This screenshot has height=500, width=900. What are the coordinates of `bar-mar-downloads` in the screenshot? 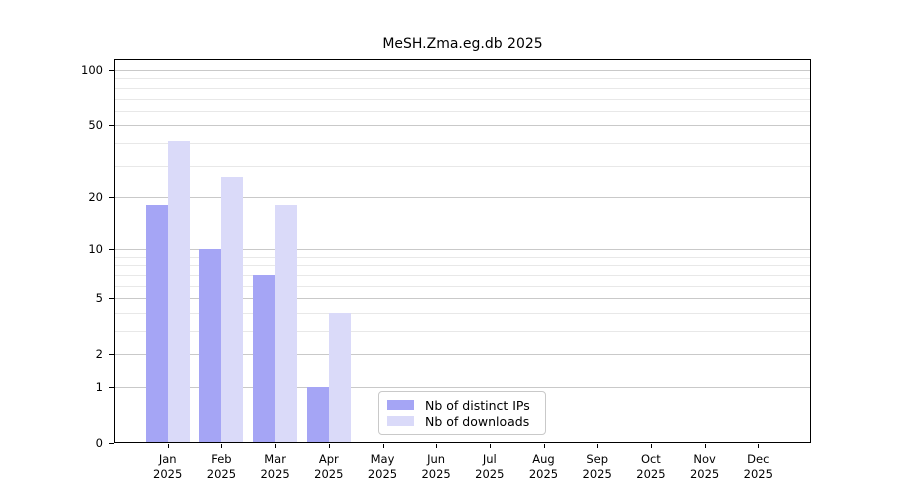 It's located at (286, 324).